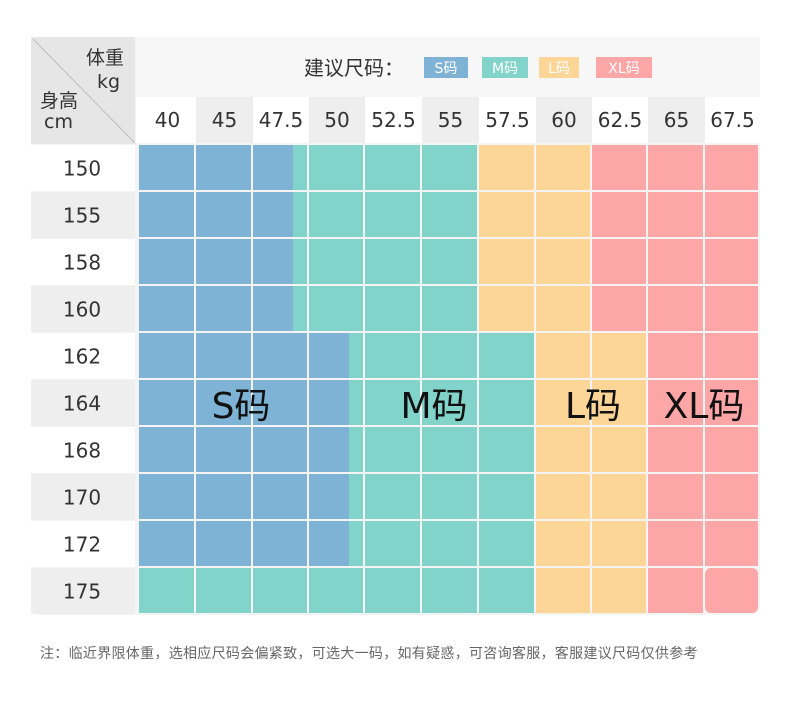  What do you see at coordinates (82, 310) in the screenshot?
I see `height-tick-label: 160` at bounding box center [82, 310].